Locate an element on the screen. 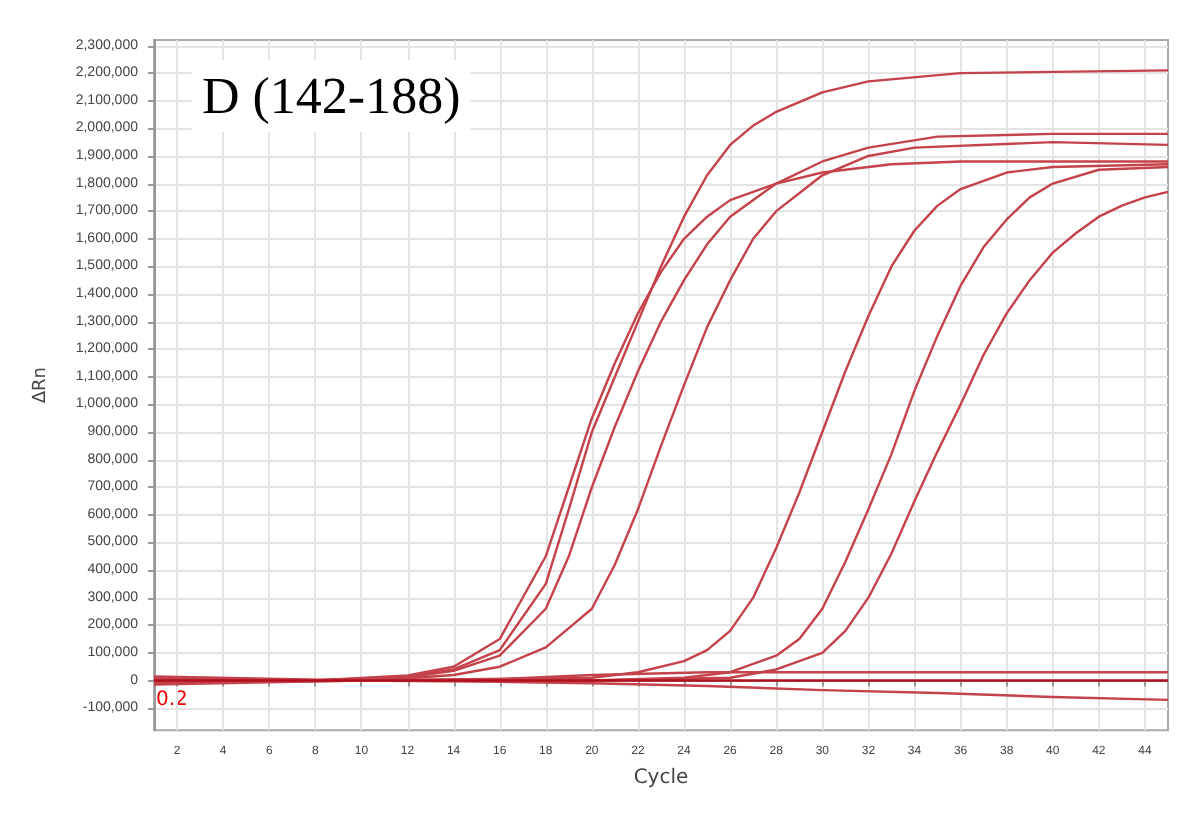  text: D (142-188) is located at coordinates (331, 96).